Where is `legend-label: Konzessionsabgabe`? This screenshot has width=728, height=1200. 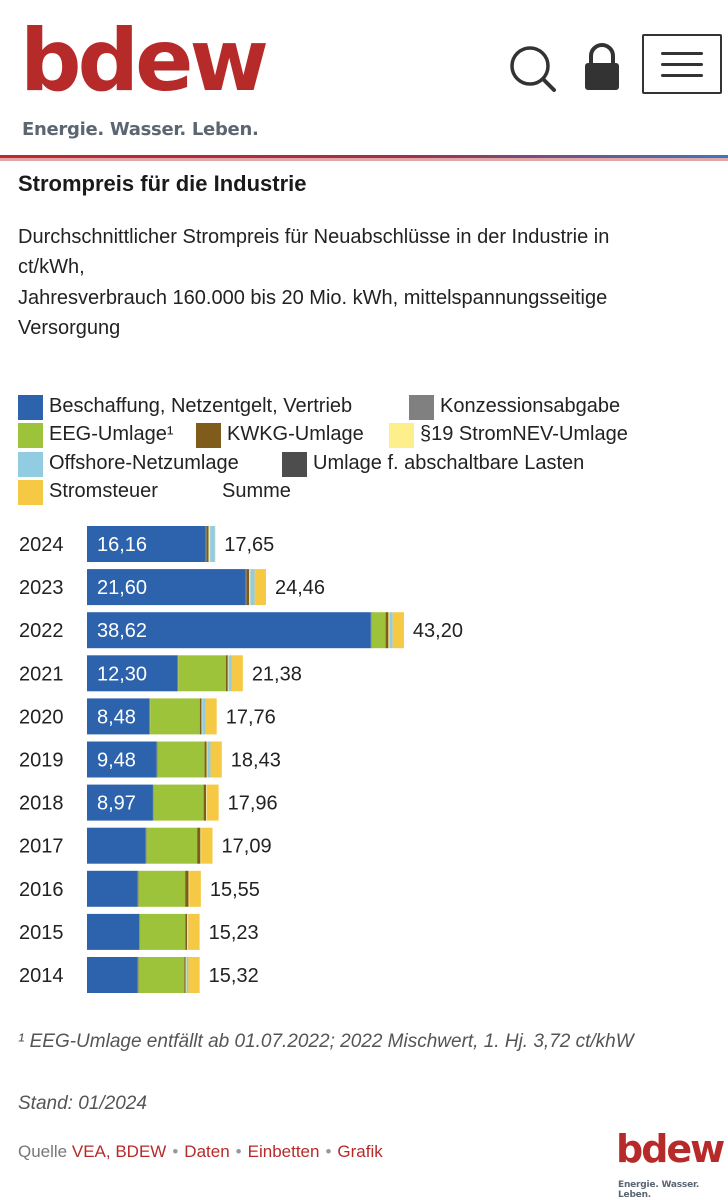 legend-label: Konzessionsabgabe is located at coordinates (530, 406).